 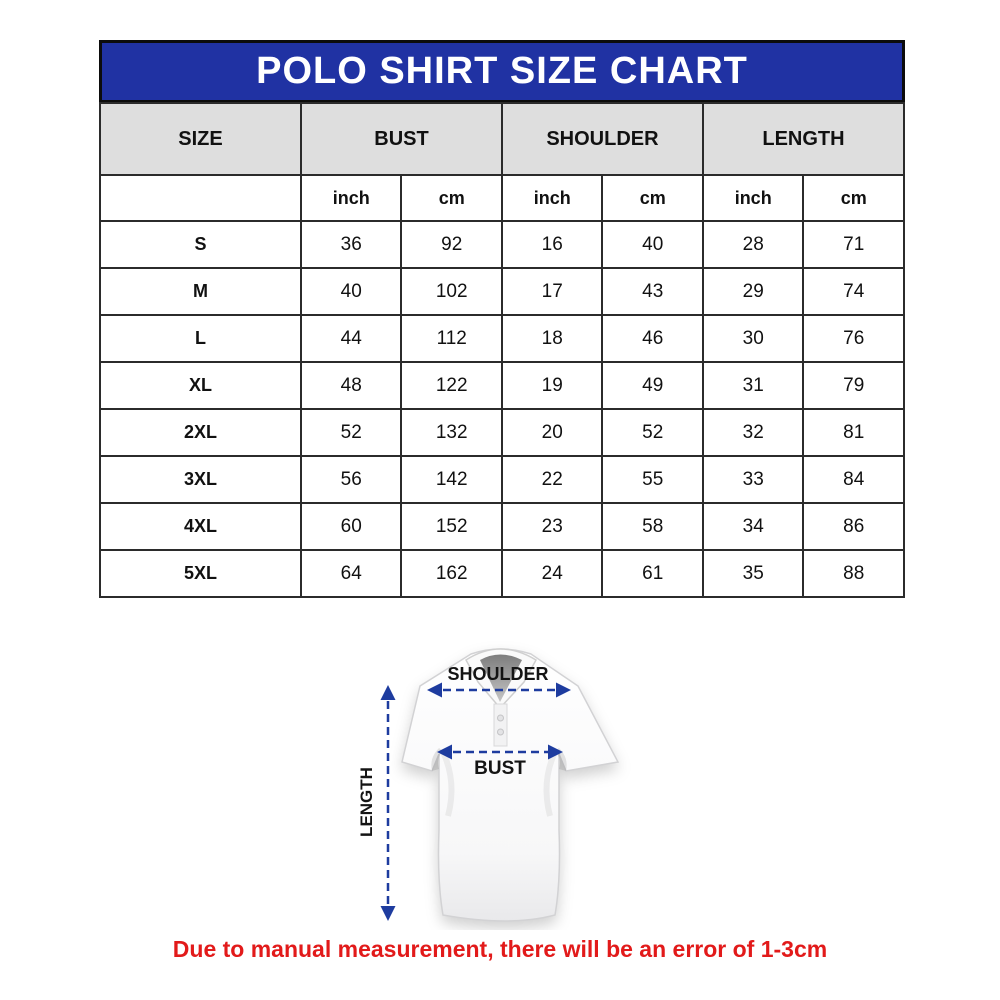 What do you see at coordinates (552, 385) in the screenshot?
I see `measurement-cell: 19` at bounding box center [552, 385].